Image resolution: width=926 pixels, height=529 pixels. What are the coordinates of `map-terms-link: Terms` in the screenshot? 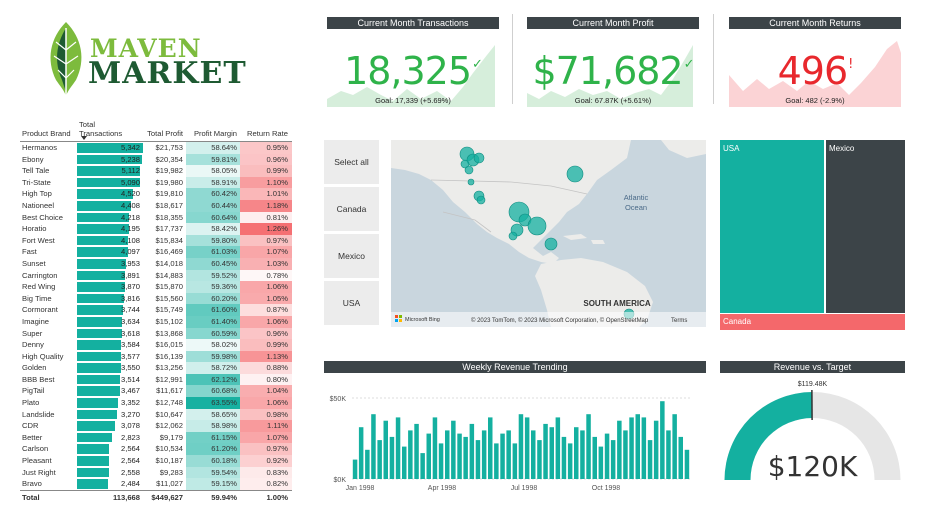 It's located at (679, 321).